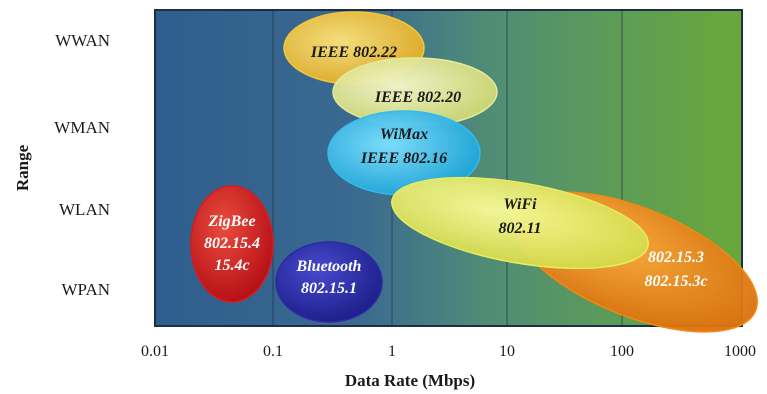  I want to click on bubble-bluetooth: Bluetooth 802.15.1, so click(329, 282).